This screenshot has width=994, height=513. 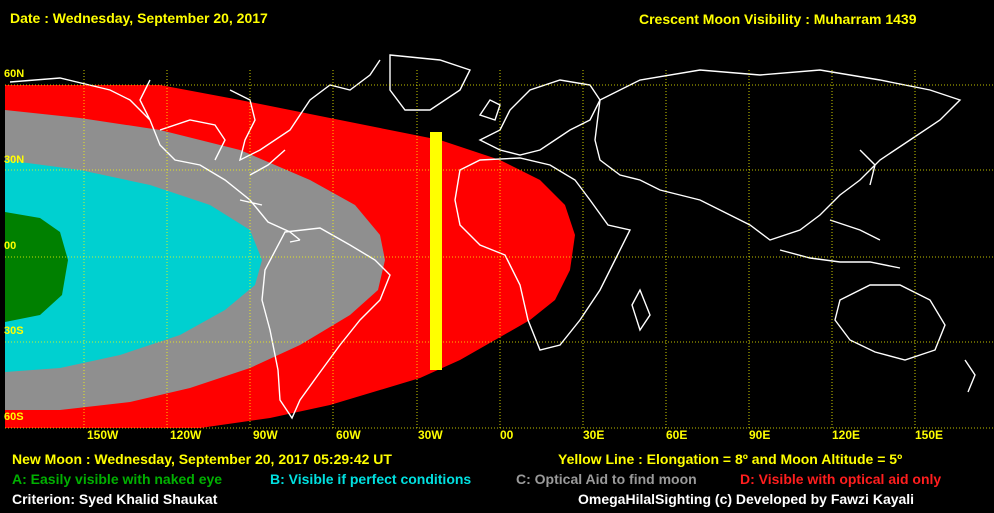 What do you see at coordinates (103, 435) in the screenshot?
I see `lon-label-150w: 150W` at bounding box center [103, 435].